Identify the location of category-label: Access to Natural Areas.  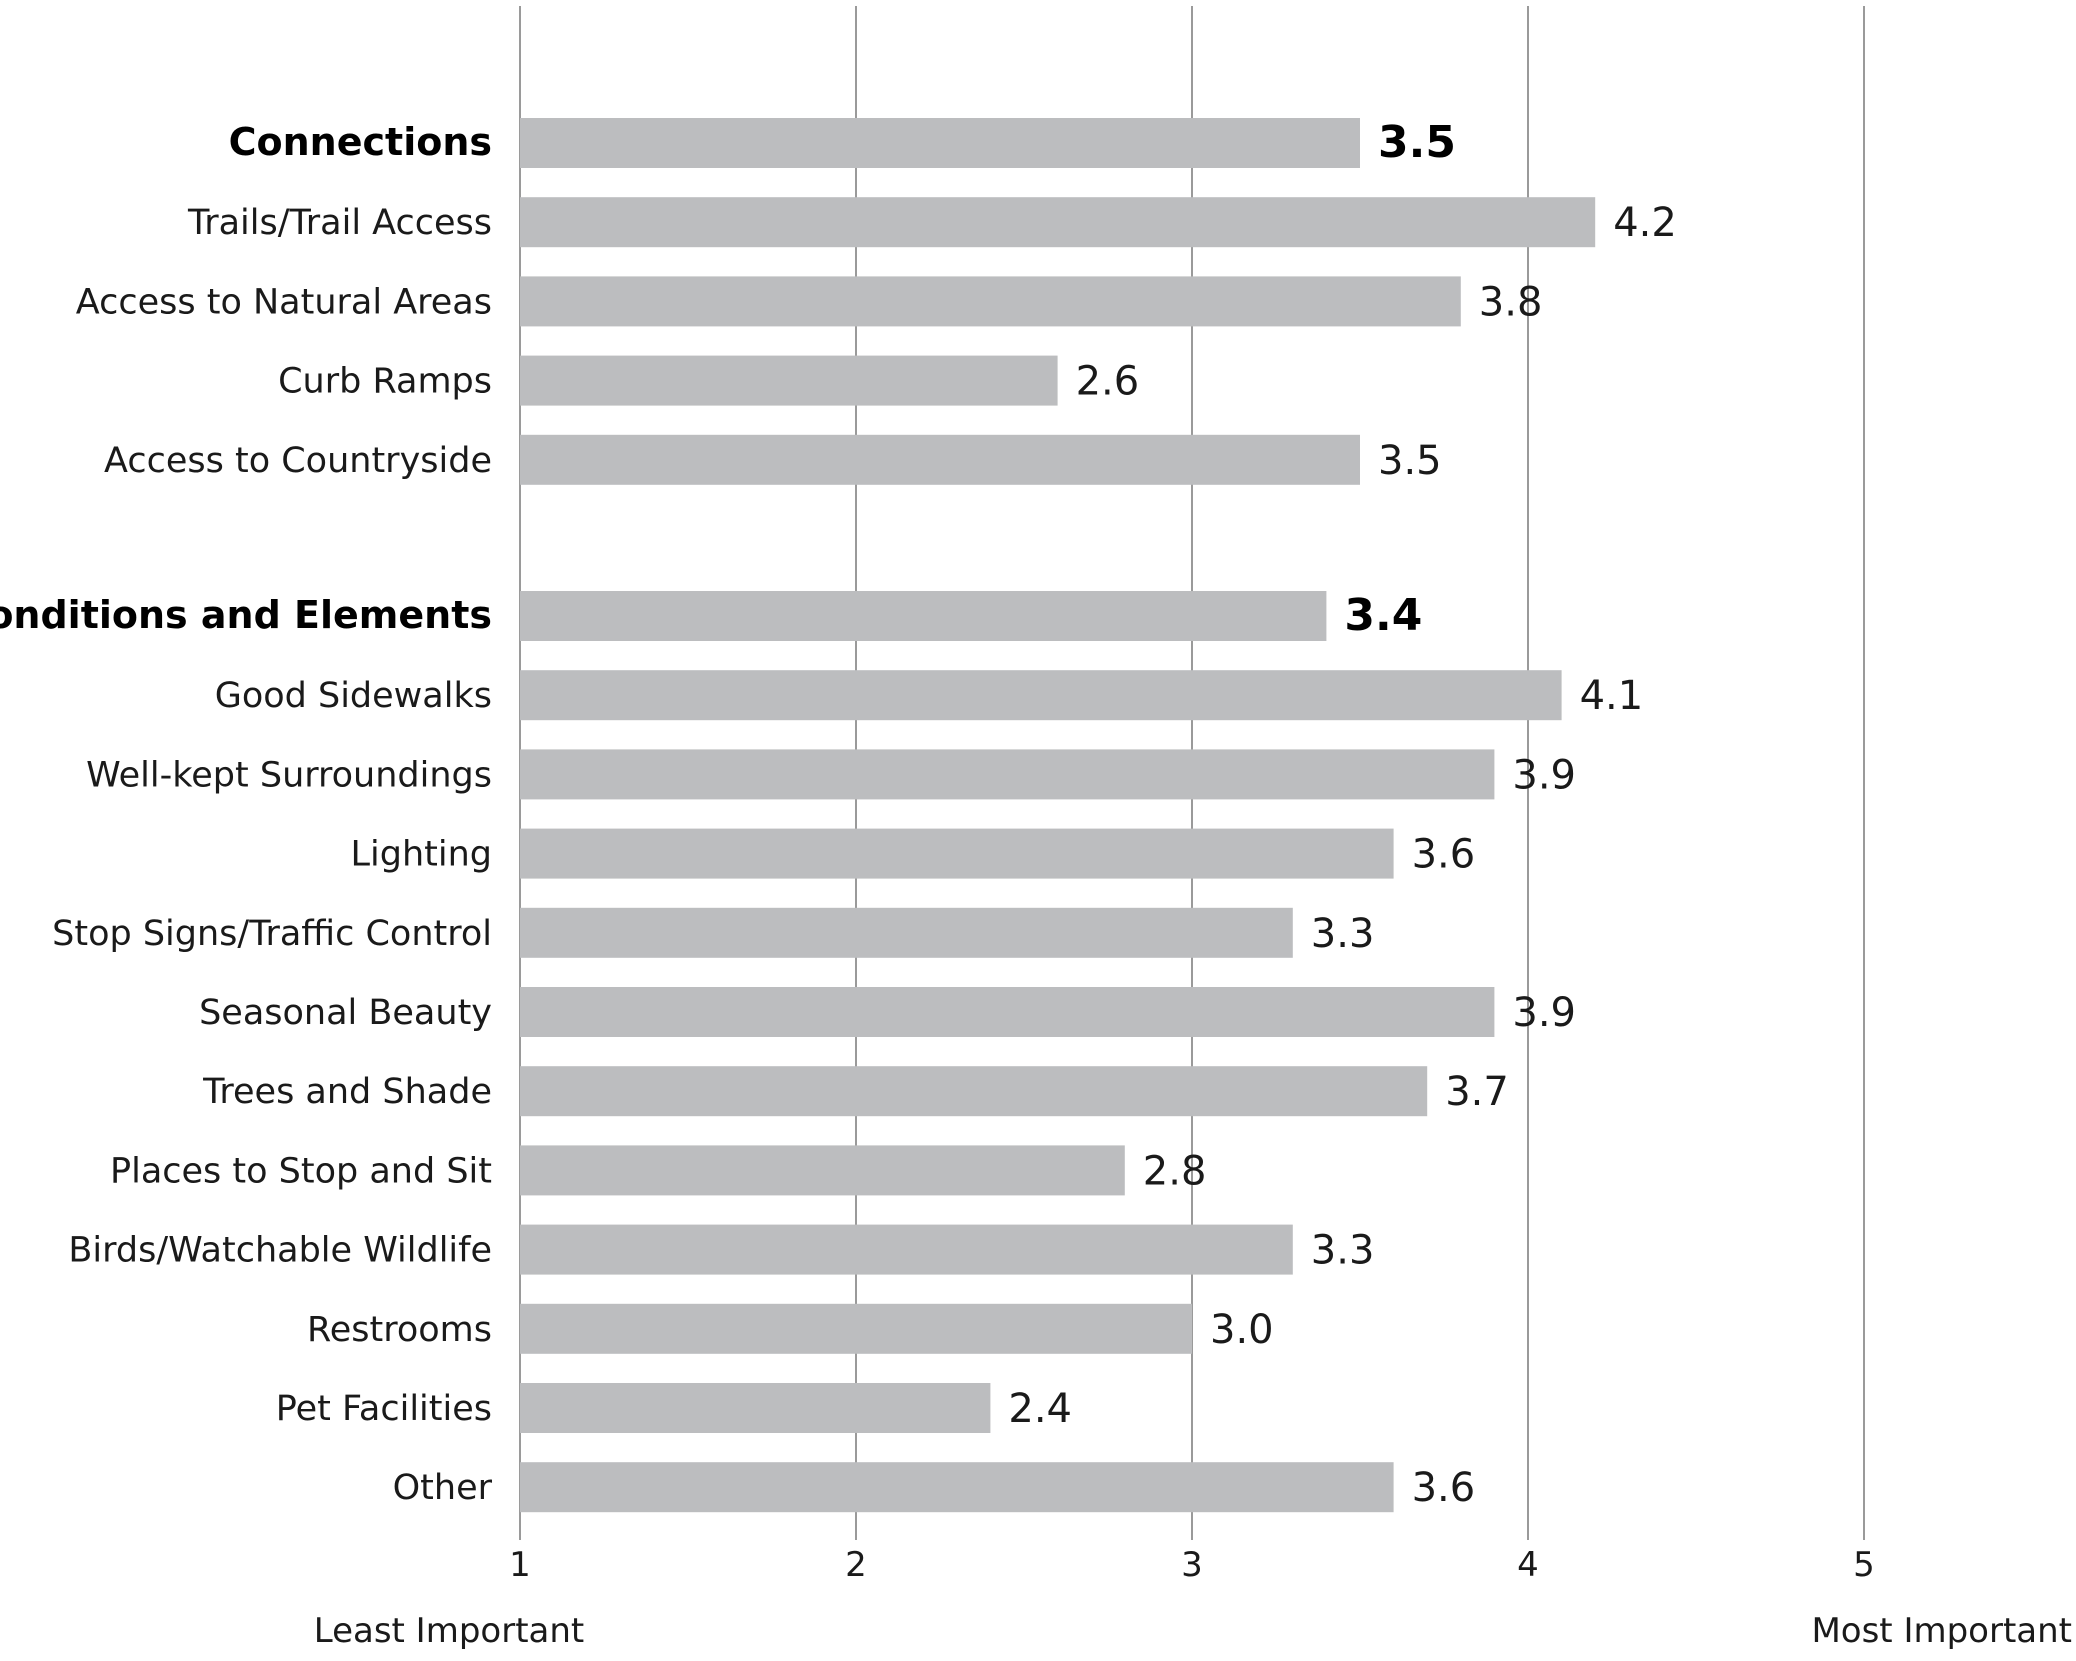
(284, 302).